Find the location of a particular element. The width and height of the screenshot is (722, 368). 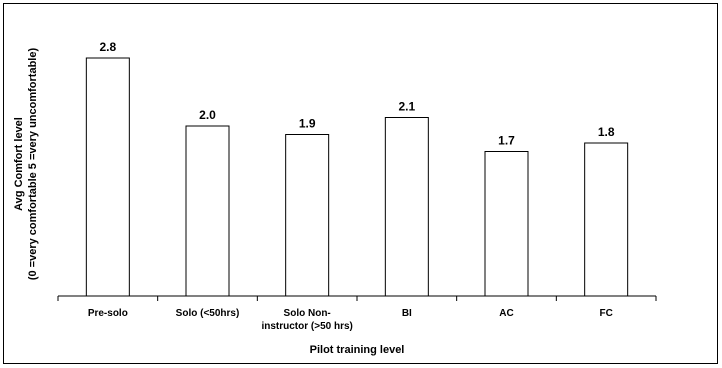

data-label: 1.8 is located at coordinates (606, 132).